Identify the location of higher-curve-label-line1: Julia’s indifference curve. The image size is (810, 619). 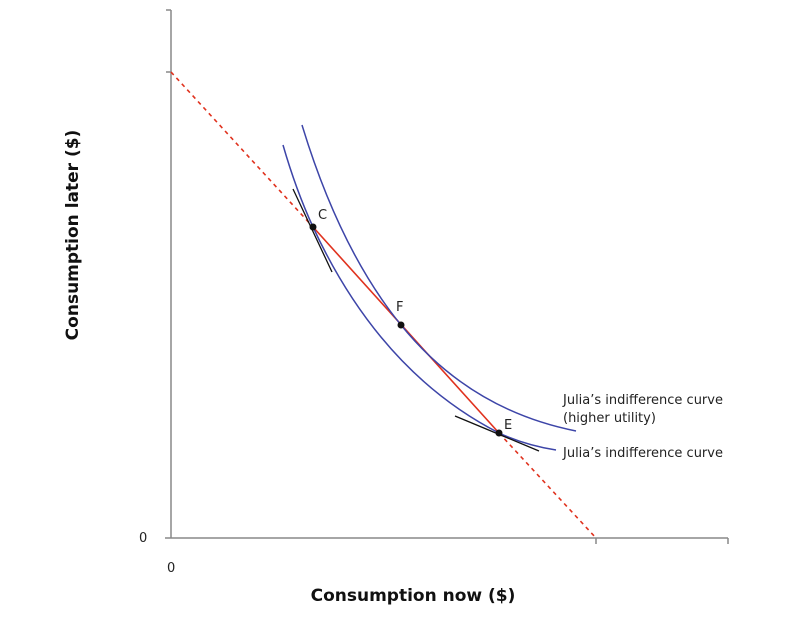
(642, 400).